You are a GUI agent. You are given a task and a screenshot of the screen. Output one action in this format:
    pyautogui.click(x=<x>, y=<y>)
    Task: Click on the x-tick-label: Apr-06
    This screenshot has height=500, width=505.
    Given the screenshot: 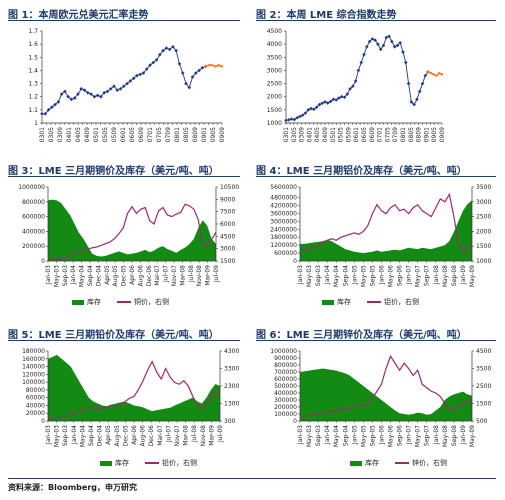 What is the action you would take?
    pyautogui.click(x=134, y=435)
    